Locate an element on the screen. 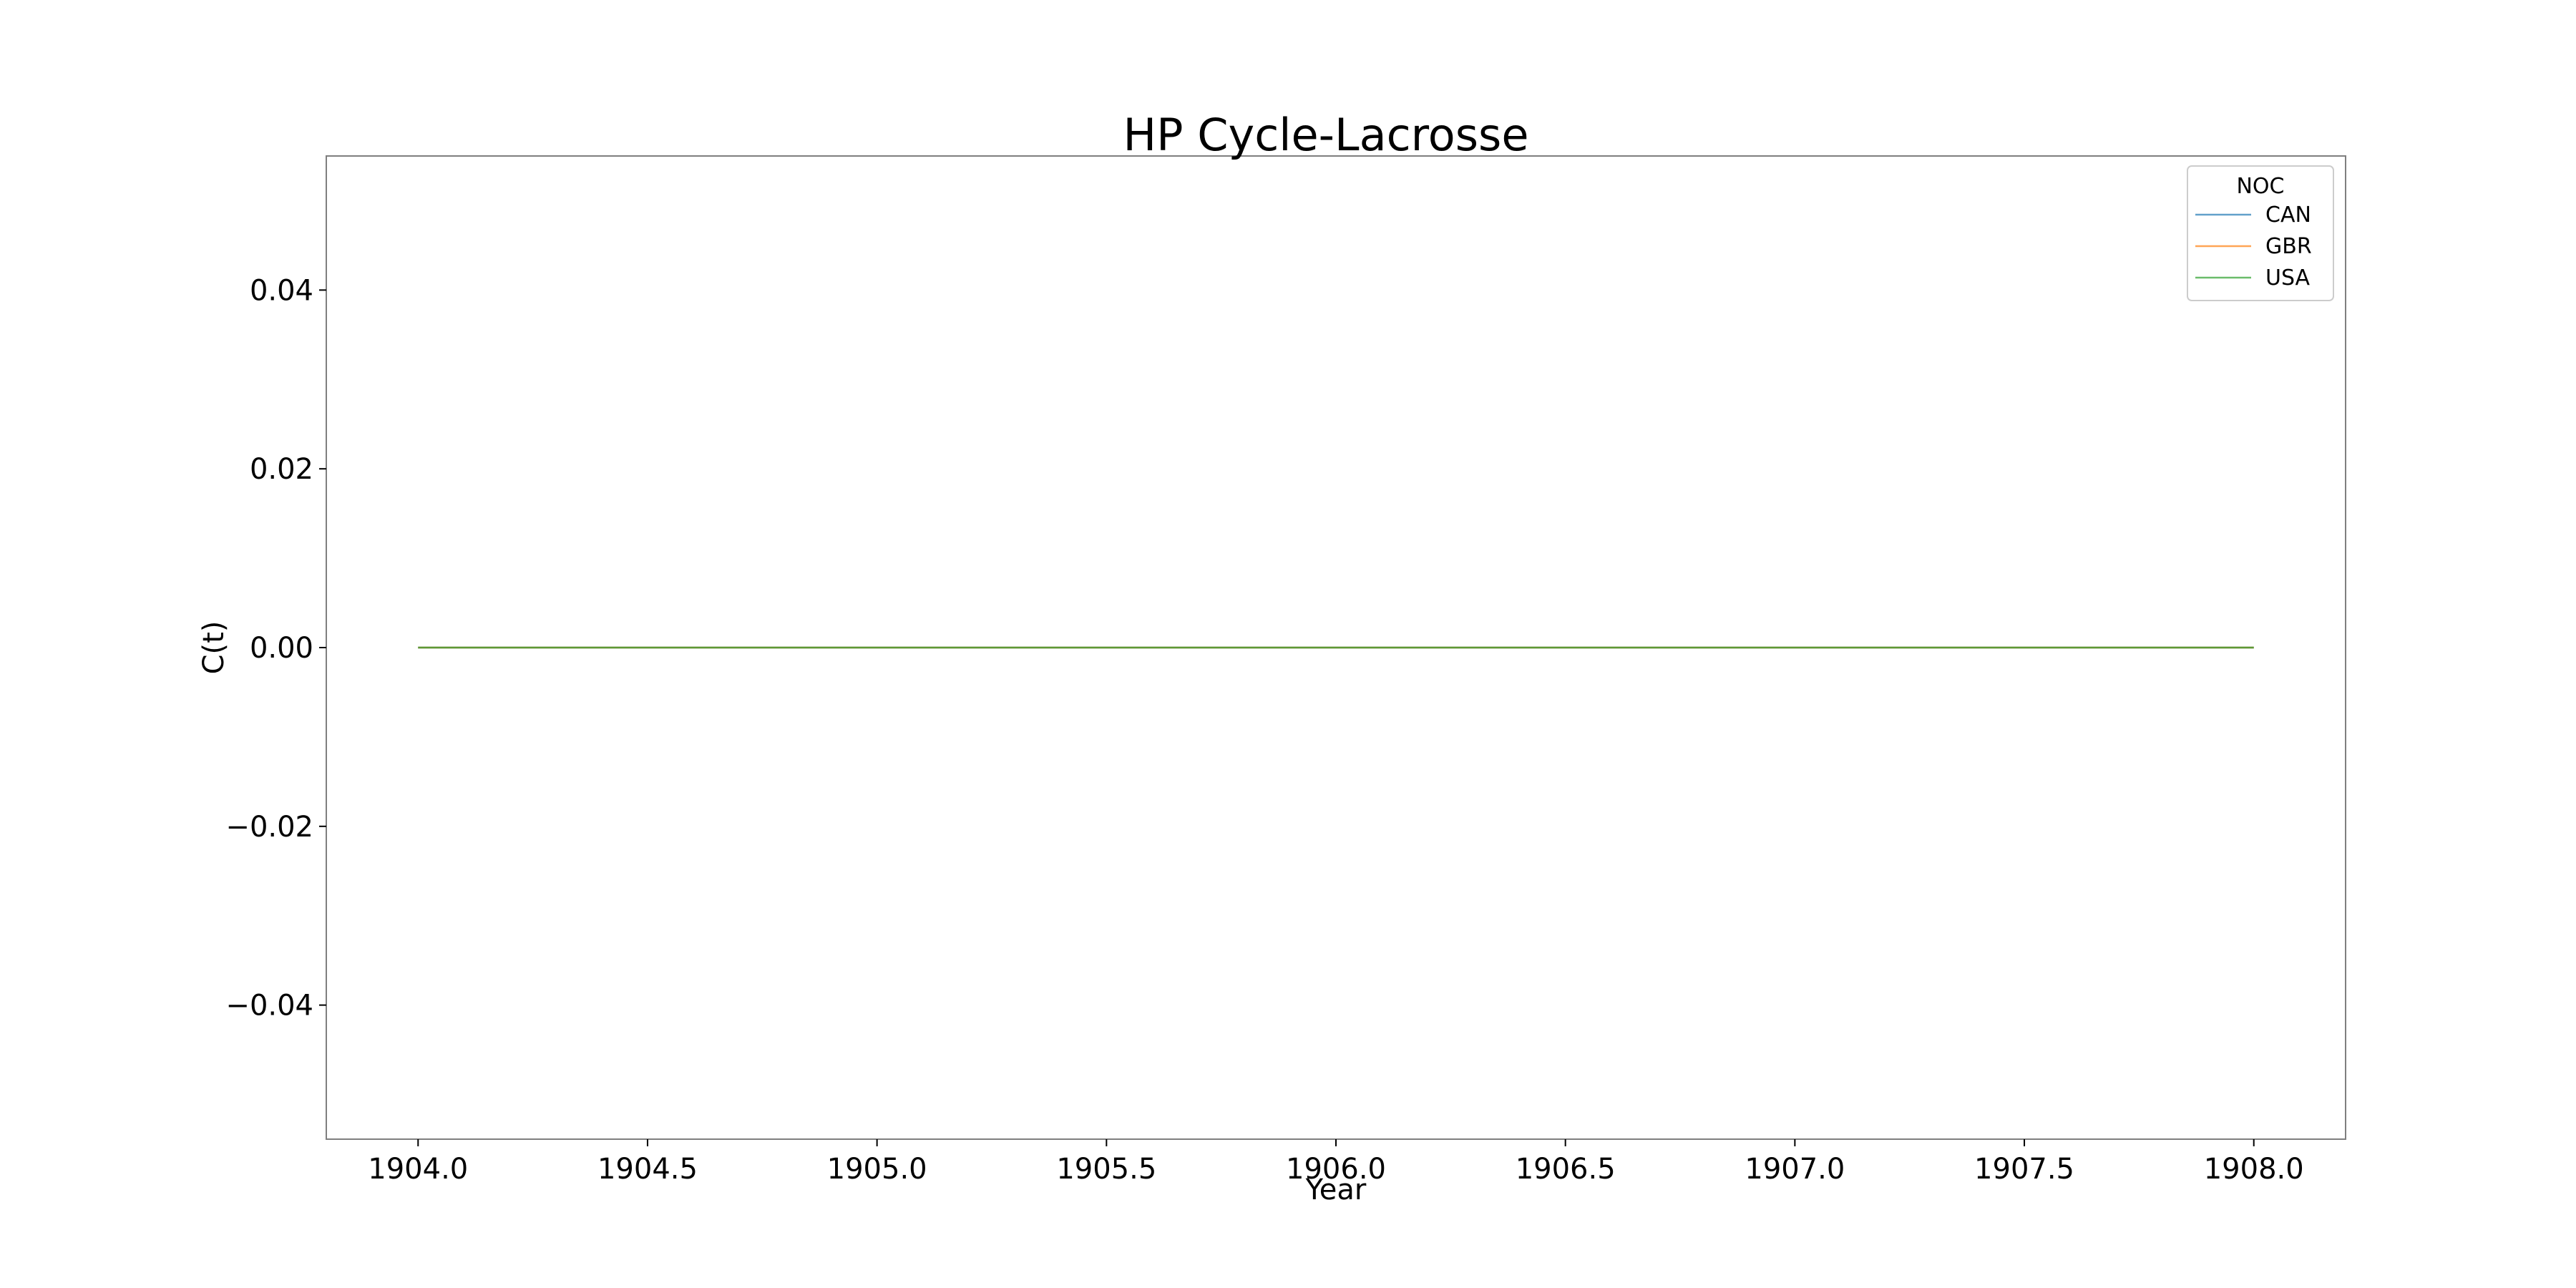 The height and width of the screenshot is (1288, 2576). y-tick-label: 0.02 is located at coordinates (281, 469).